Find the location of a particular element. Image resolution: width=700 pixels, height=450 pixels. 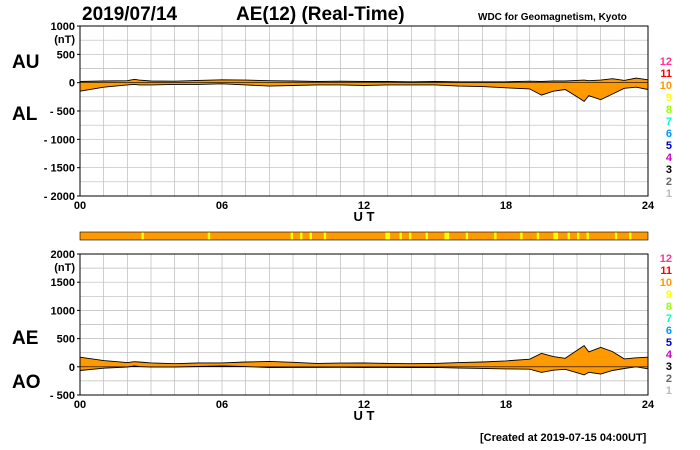

station-count-bar is located at coordinates (364, 236).